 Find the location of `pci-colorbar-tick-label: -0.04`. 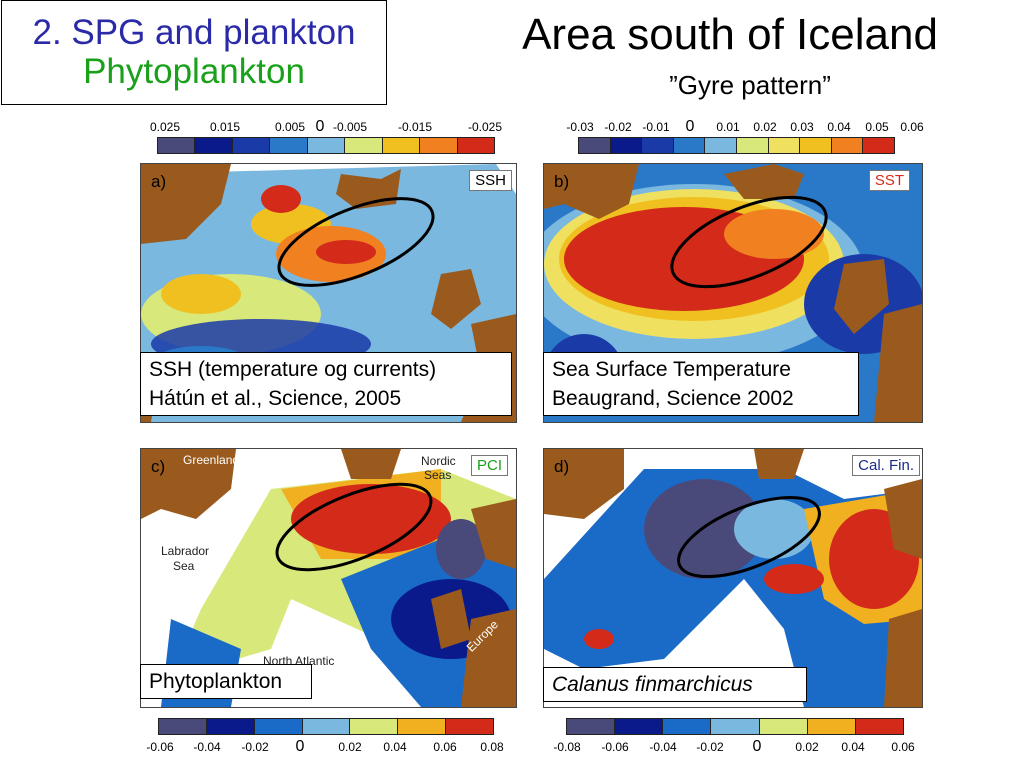

pci-colorbar-tick-label: -0.04 is located at coordinates (207, 747).